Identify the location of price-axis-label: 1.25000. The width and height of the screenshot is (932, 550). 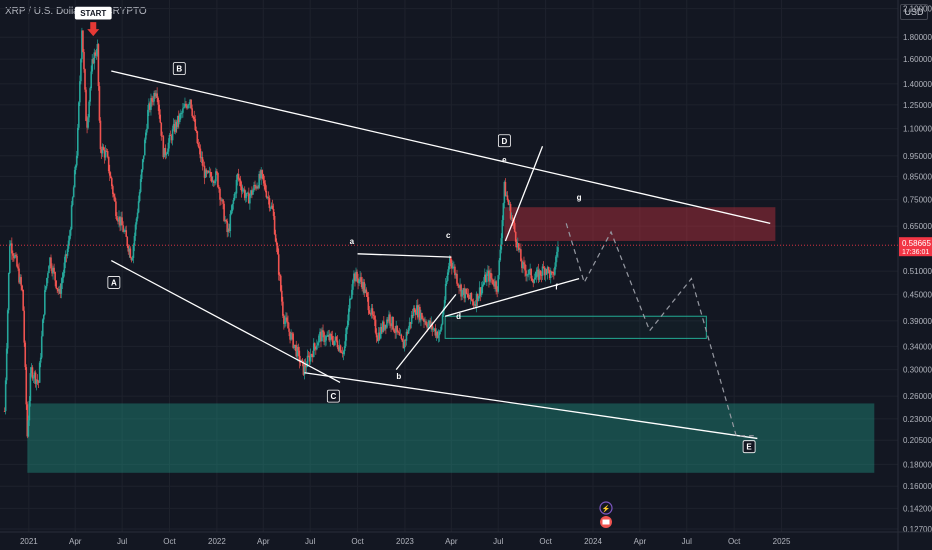
(917, 105).